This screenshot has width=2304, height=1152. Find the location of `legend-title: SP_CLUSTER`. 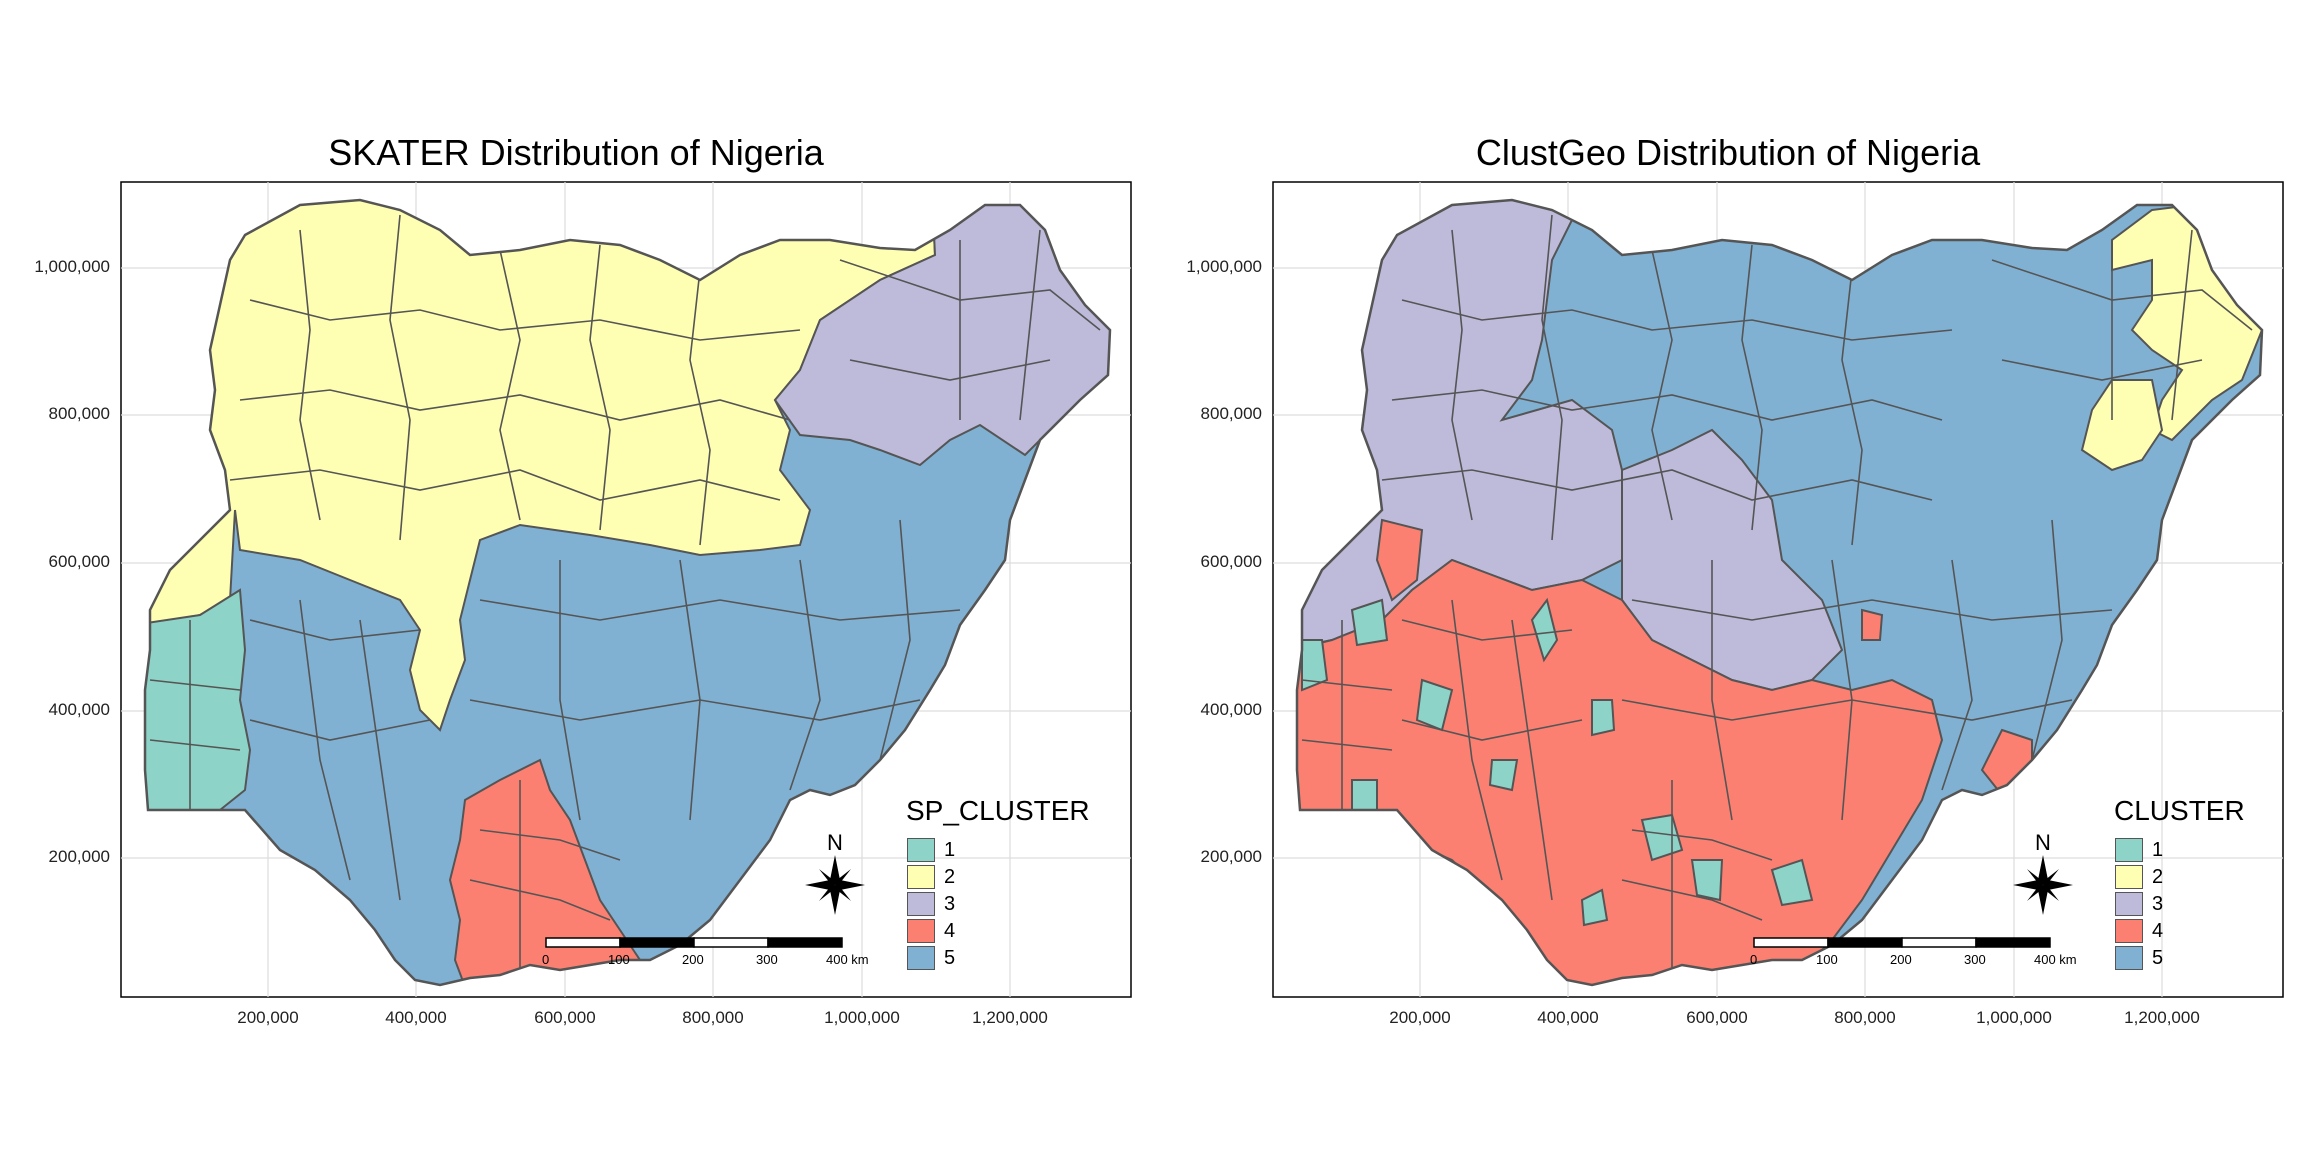

legend-title: SP_CLUSTER is located at coordinates (998, 810).